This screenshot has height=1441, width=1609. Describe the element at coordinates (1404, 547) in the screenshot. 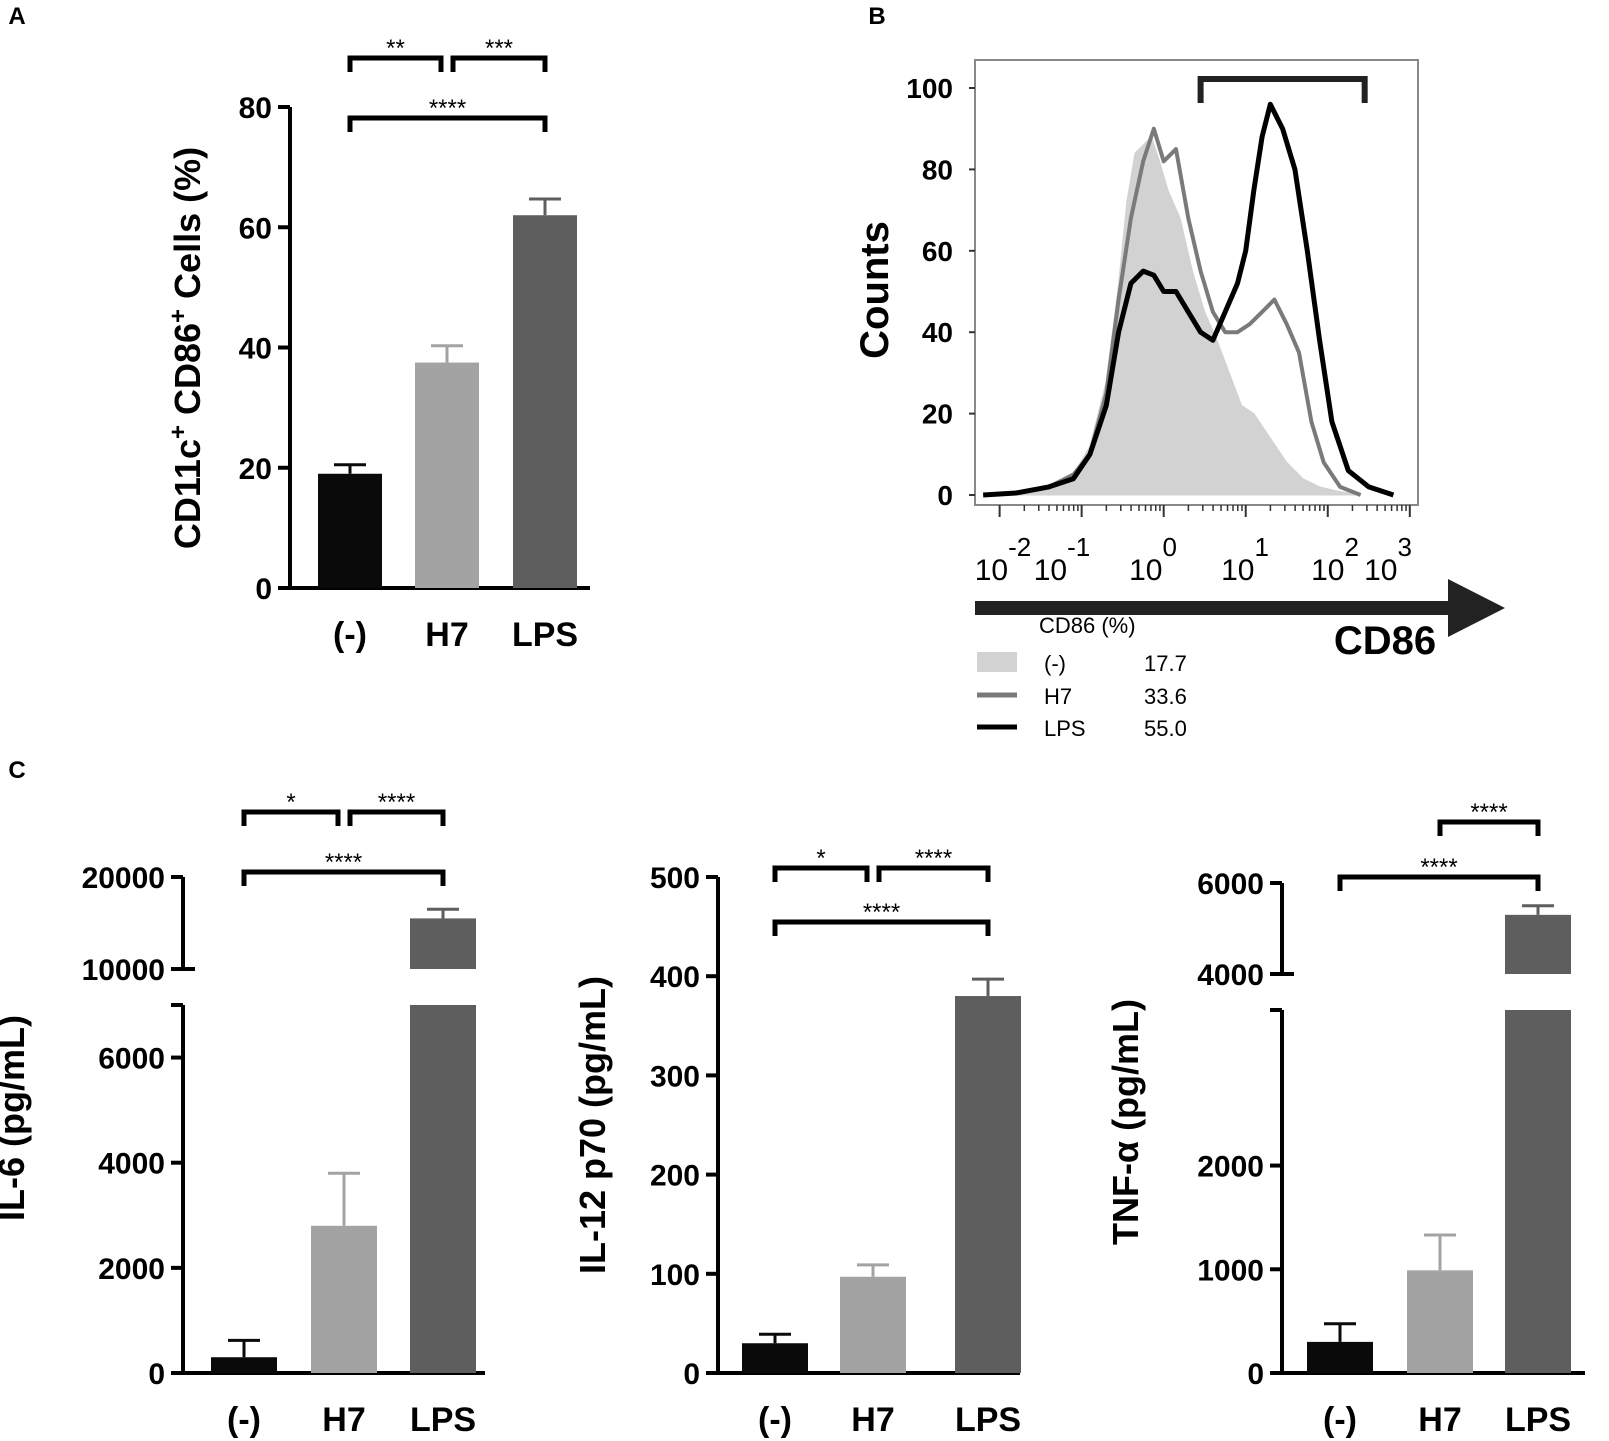

I see `histogram-x-tick-exponent: 3` at that location.